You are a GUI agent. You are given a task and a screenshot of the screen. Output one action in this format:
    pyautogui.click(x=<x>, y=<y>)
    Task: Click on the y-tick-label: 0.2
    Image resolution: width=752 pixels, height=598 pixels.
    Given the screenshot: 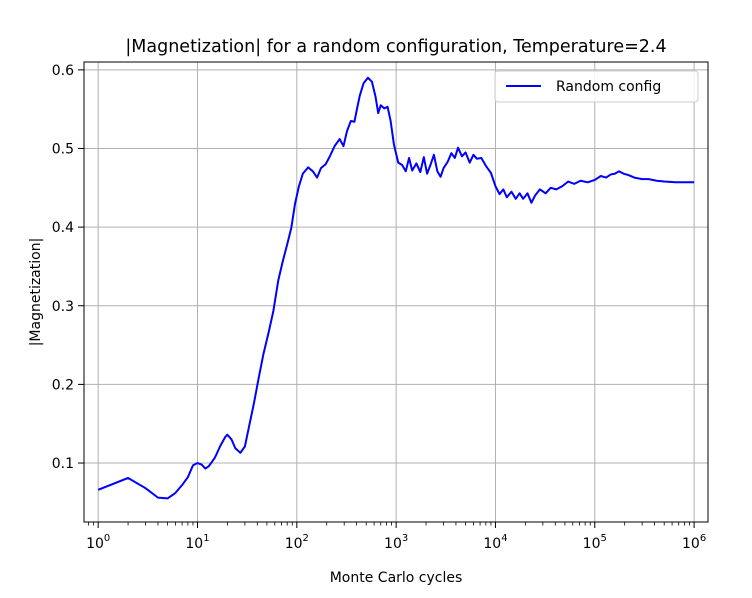 What is the action you would take?
    pyautogui.click(x=63, y=385)
    